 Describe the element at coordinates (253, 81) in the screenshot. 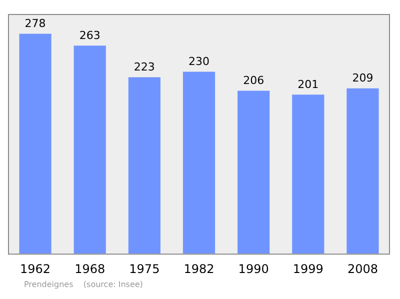

I see `data-label: 206` at that location.